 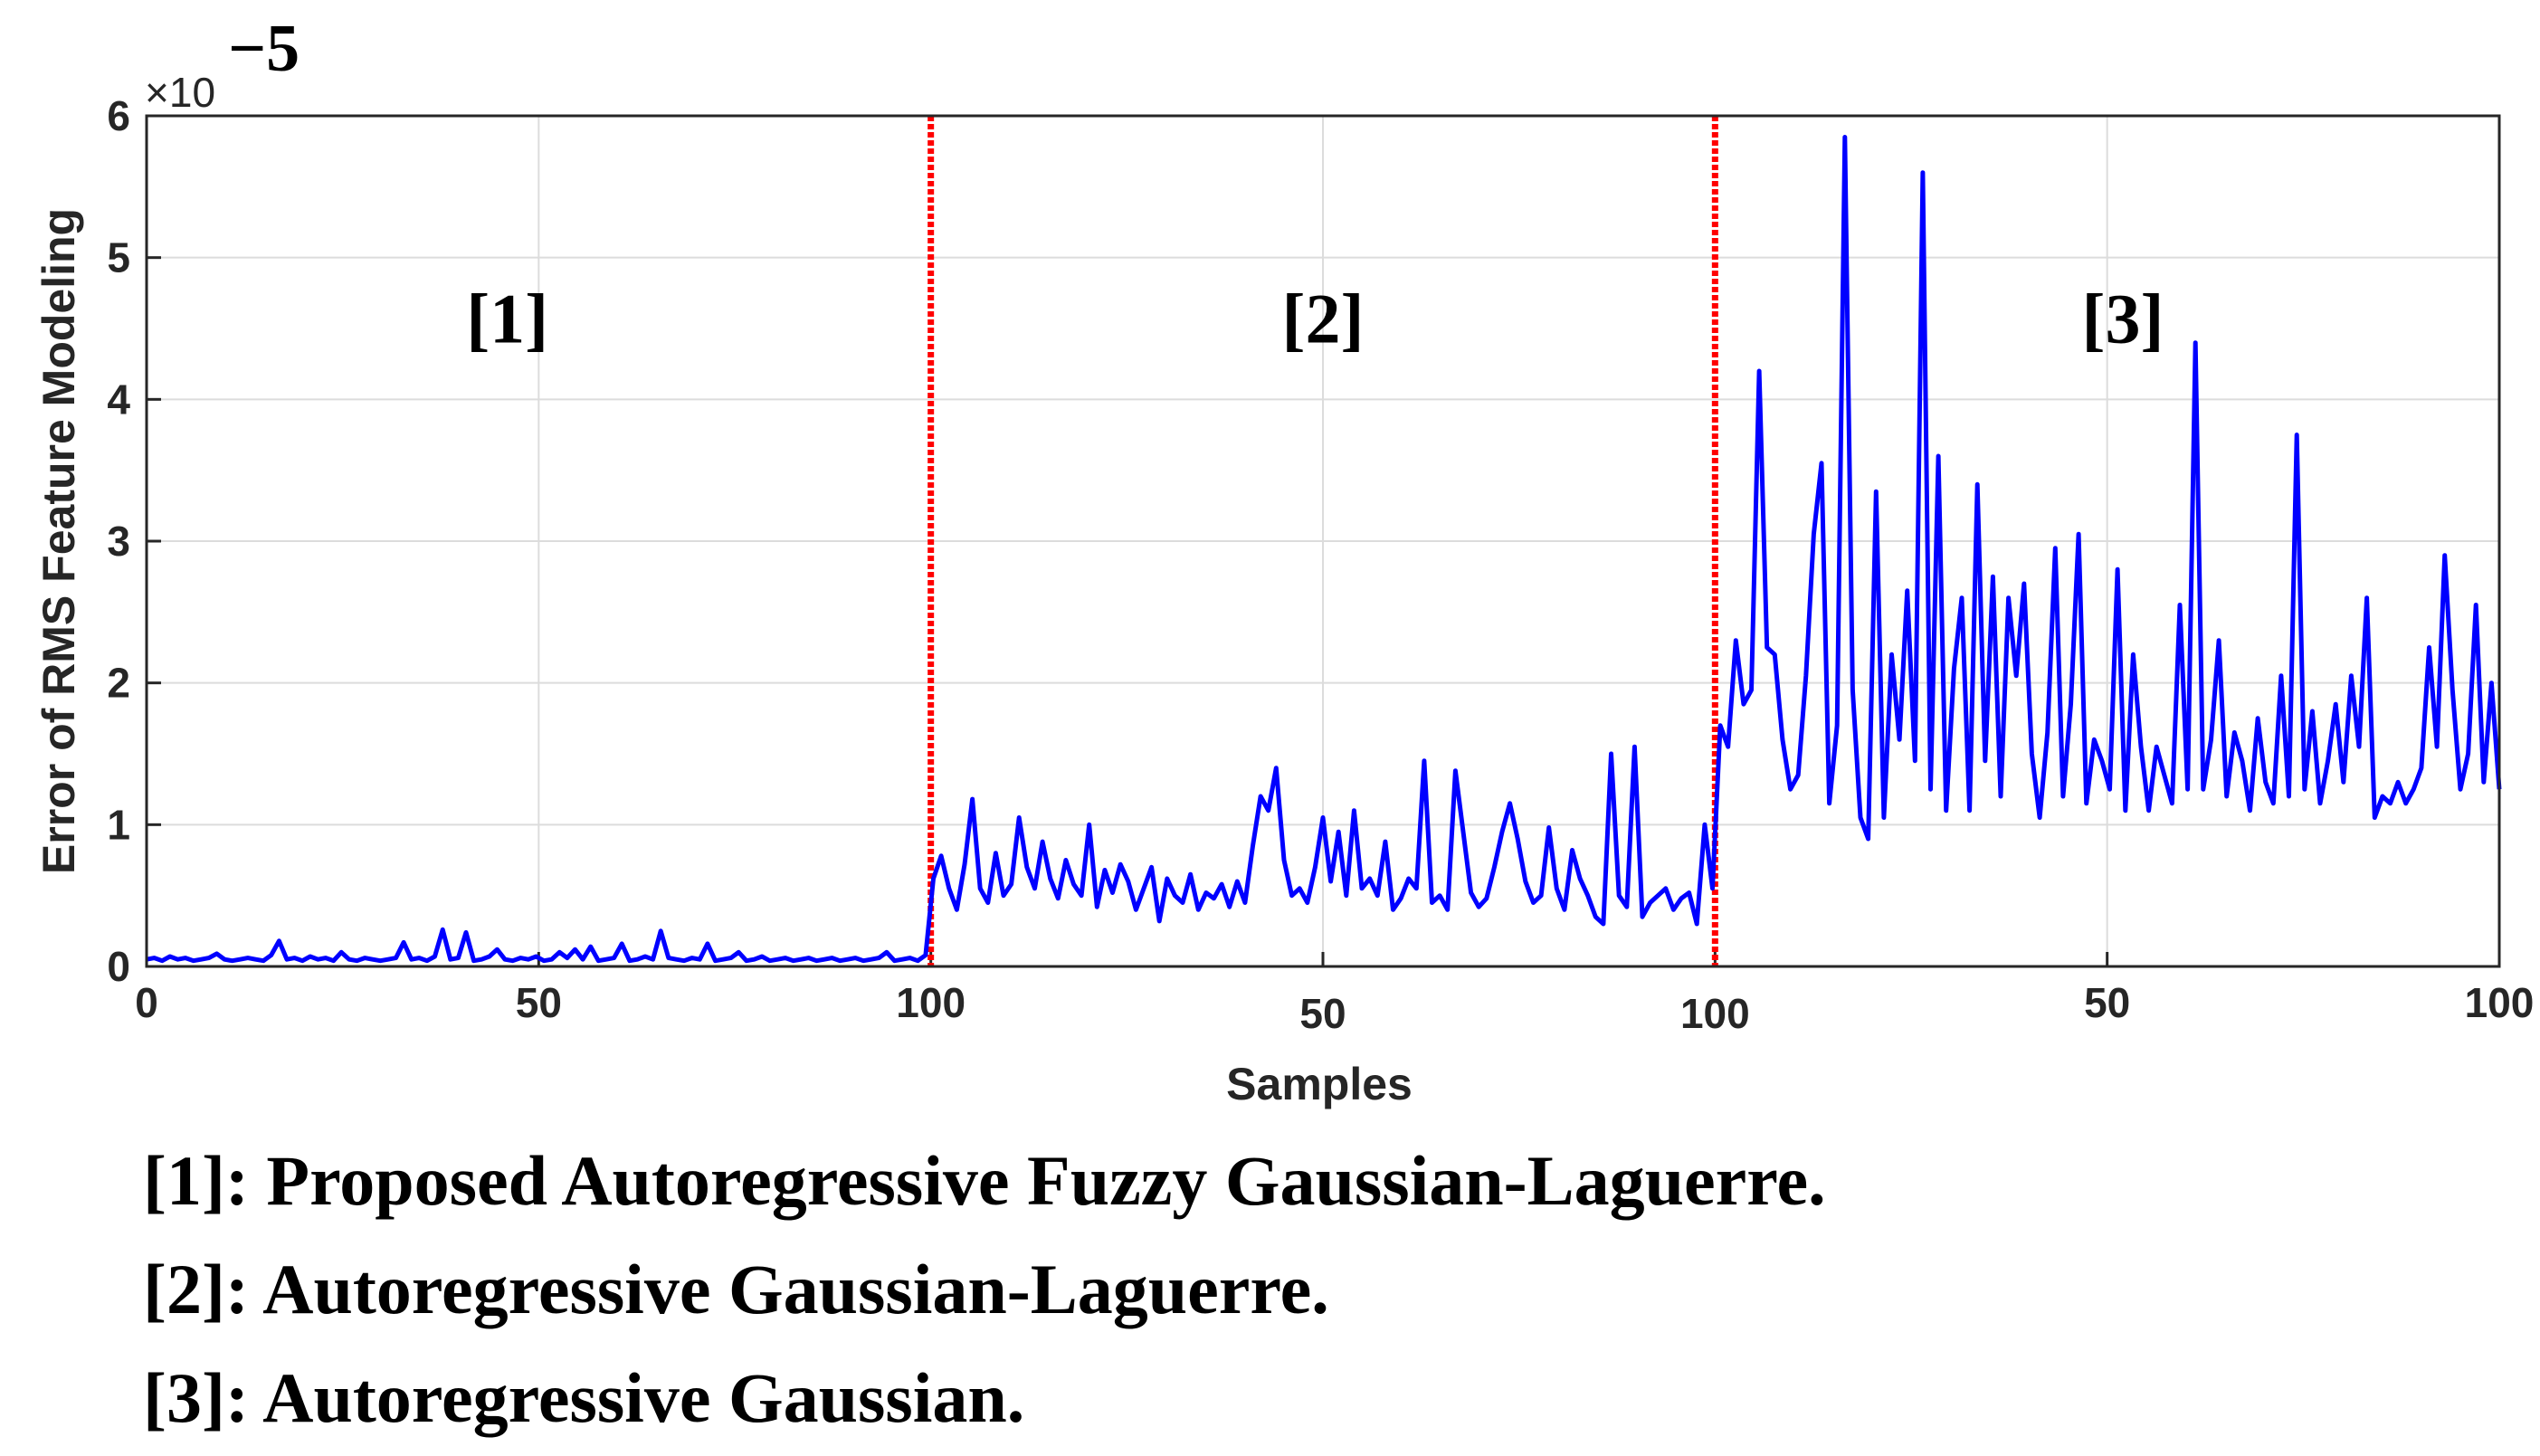 What do you see at coordinates (118, 824) in the screenshot?
I see `y-tick-label: 1` at bounding box center [118, 824].